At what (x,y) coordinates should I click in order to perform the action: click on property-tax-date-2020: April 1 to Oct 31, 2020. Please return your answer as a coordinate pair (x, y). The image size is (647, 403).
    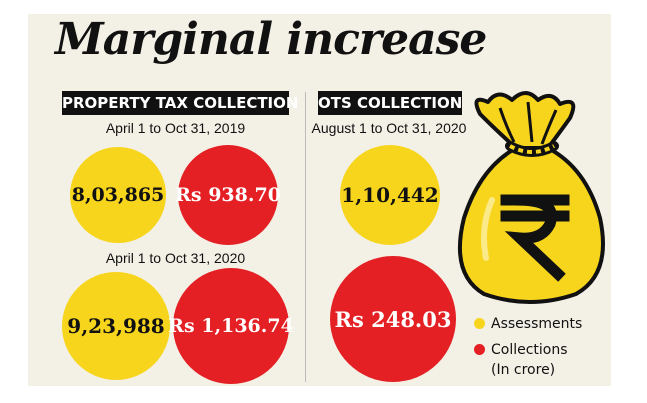
    Looking at the image, I should click on (175, 258).